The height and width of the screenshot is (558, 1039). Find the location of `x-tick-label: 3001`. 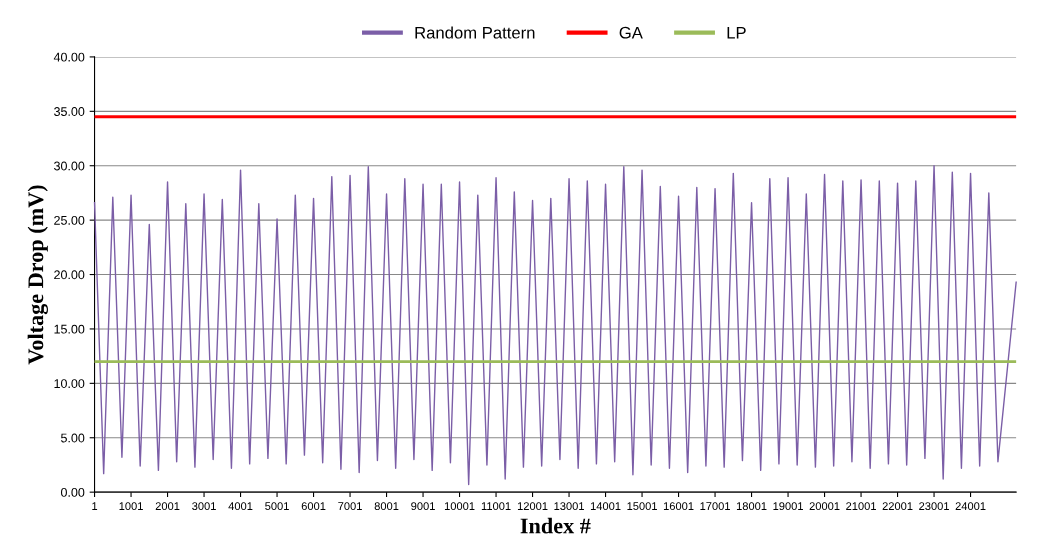

x-tick-label: 3001 is located at coordinates (204, 506).